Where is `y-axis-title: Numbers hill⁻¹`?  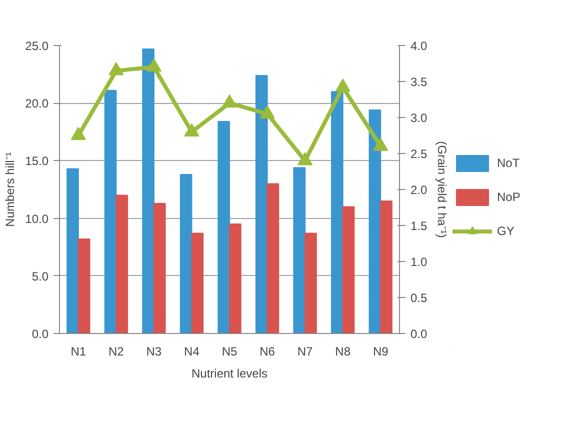
y-axis-title: Numbers hill⁻¹ is located at coordinates (10, 189).